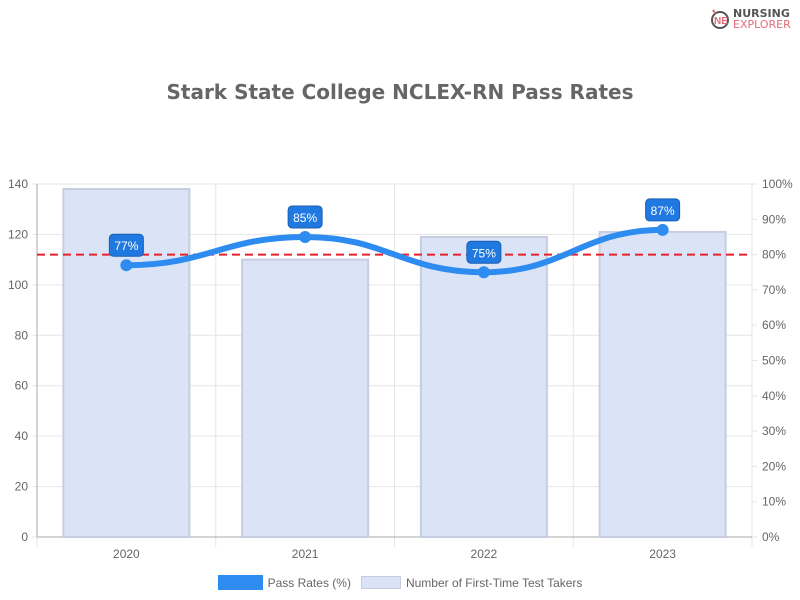 Image resolution: width=800 pixels, height=600 pixels. I want to click on legend-item-test-takers: Number of First-Time Test Takers, so click(471, 582).